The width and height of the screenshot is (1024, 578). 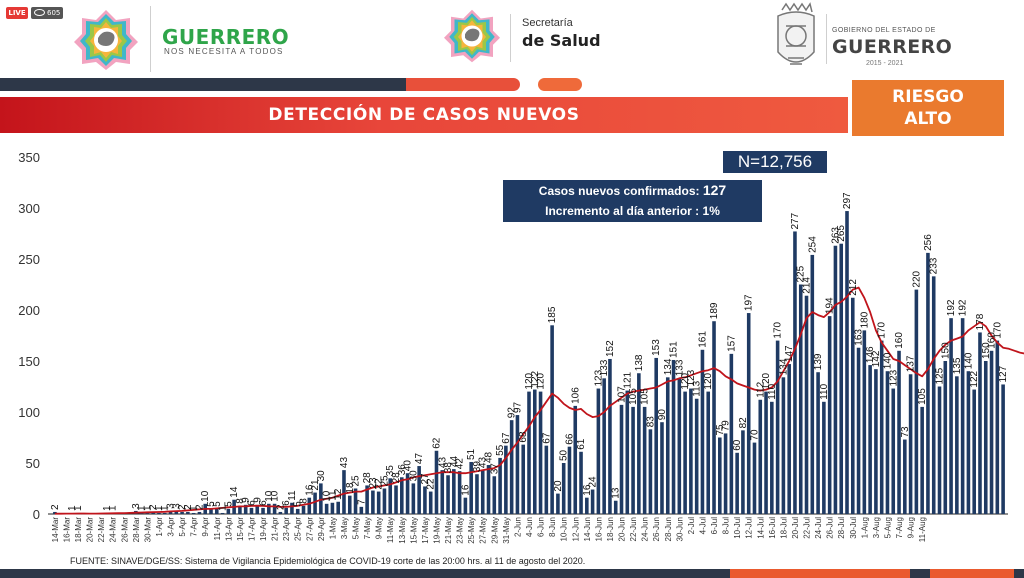 I want to click on x-tick-label: 18-Jun, so click(x=610, y=529).